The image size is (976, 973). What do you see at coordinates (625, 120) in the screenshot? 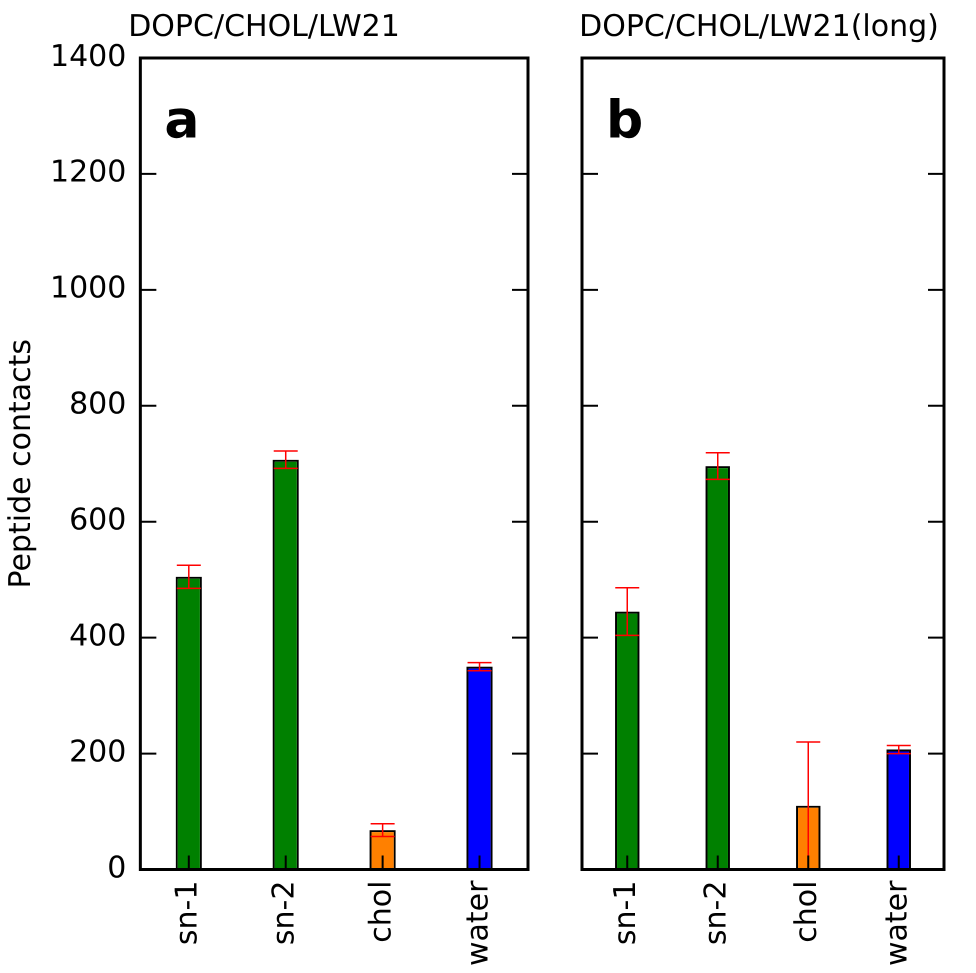
I see `annotation: b` at bounding box center [625, 120].